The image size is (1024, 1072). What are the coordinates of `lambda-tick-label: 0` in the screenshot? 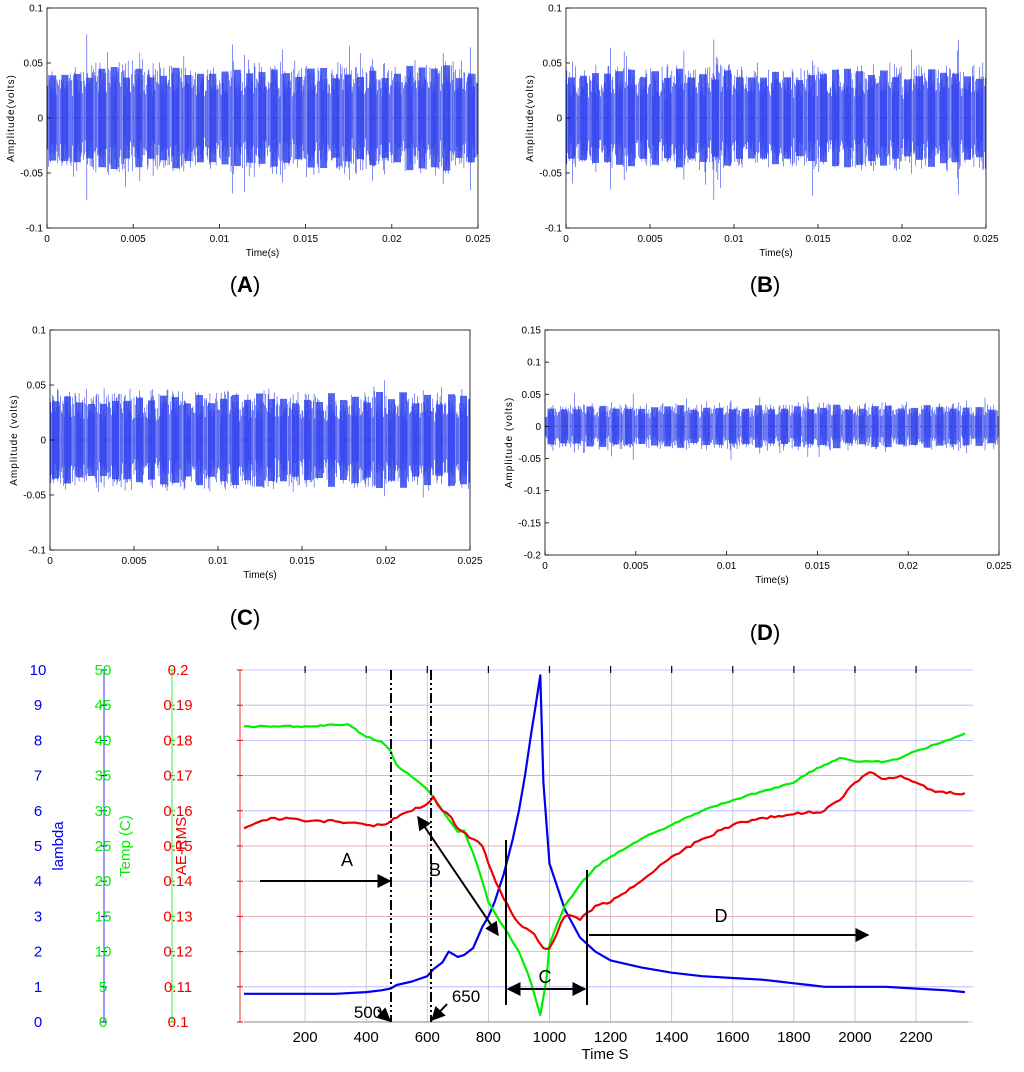 It's located at (38, 1022).